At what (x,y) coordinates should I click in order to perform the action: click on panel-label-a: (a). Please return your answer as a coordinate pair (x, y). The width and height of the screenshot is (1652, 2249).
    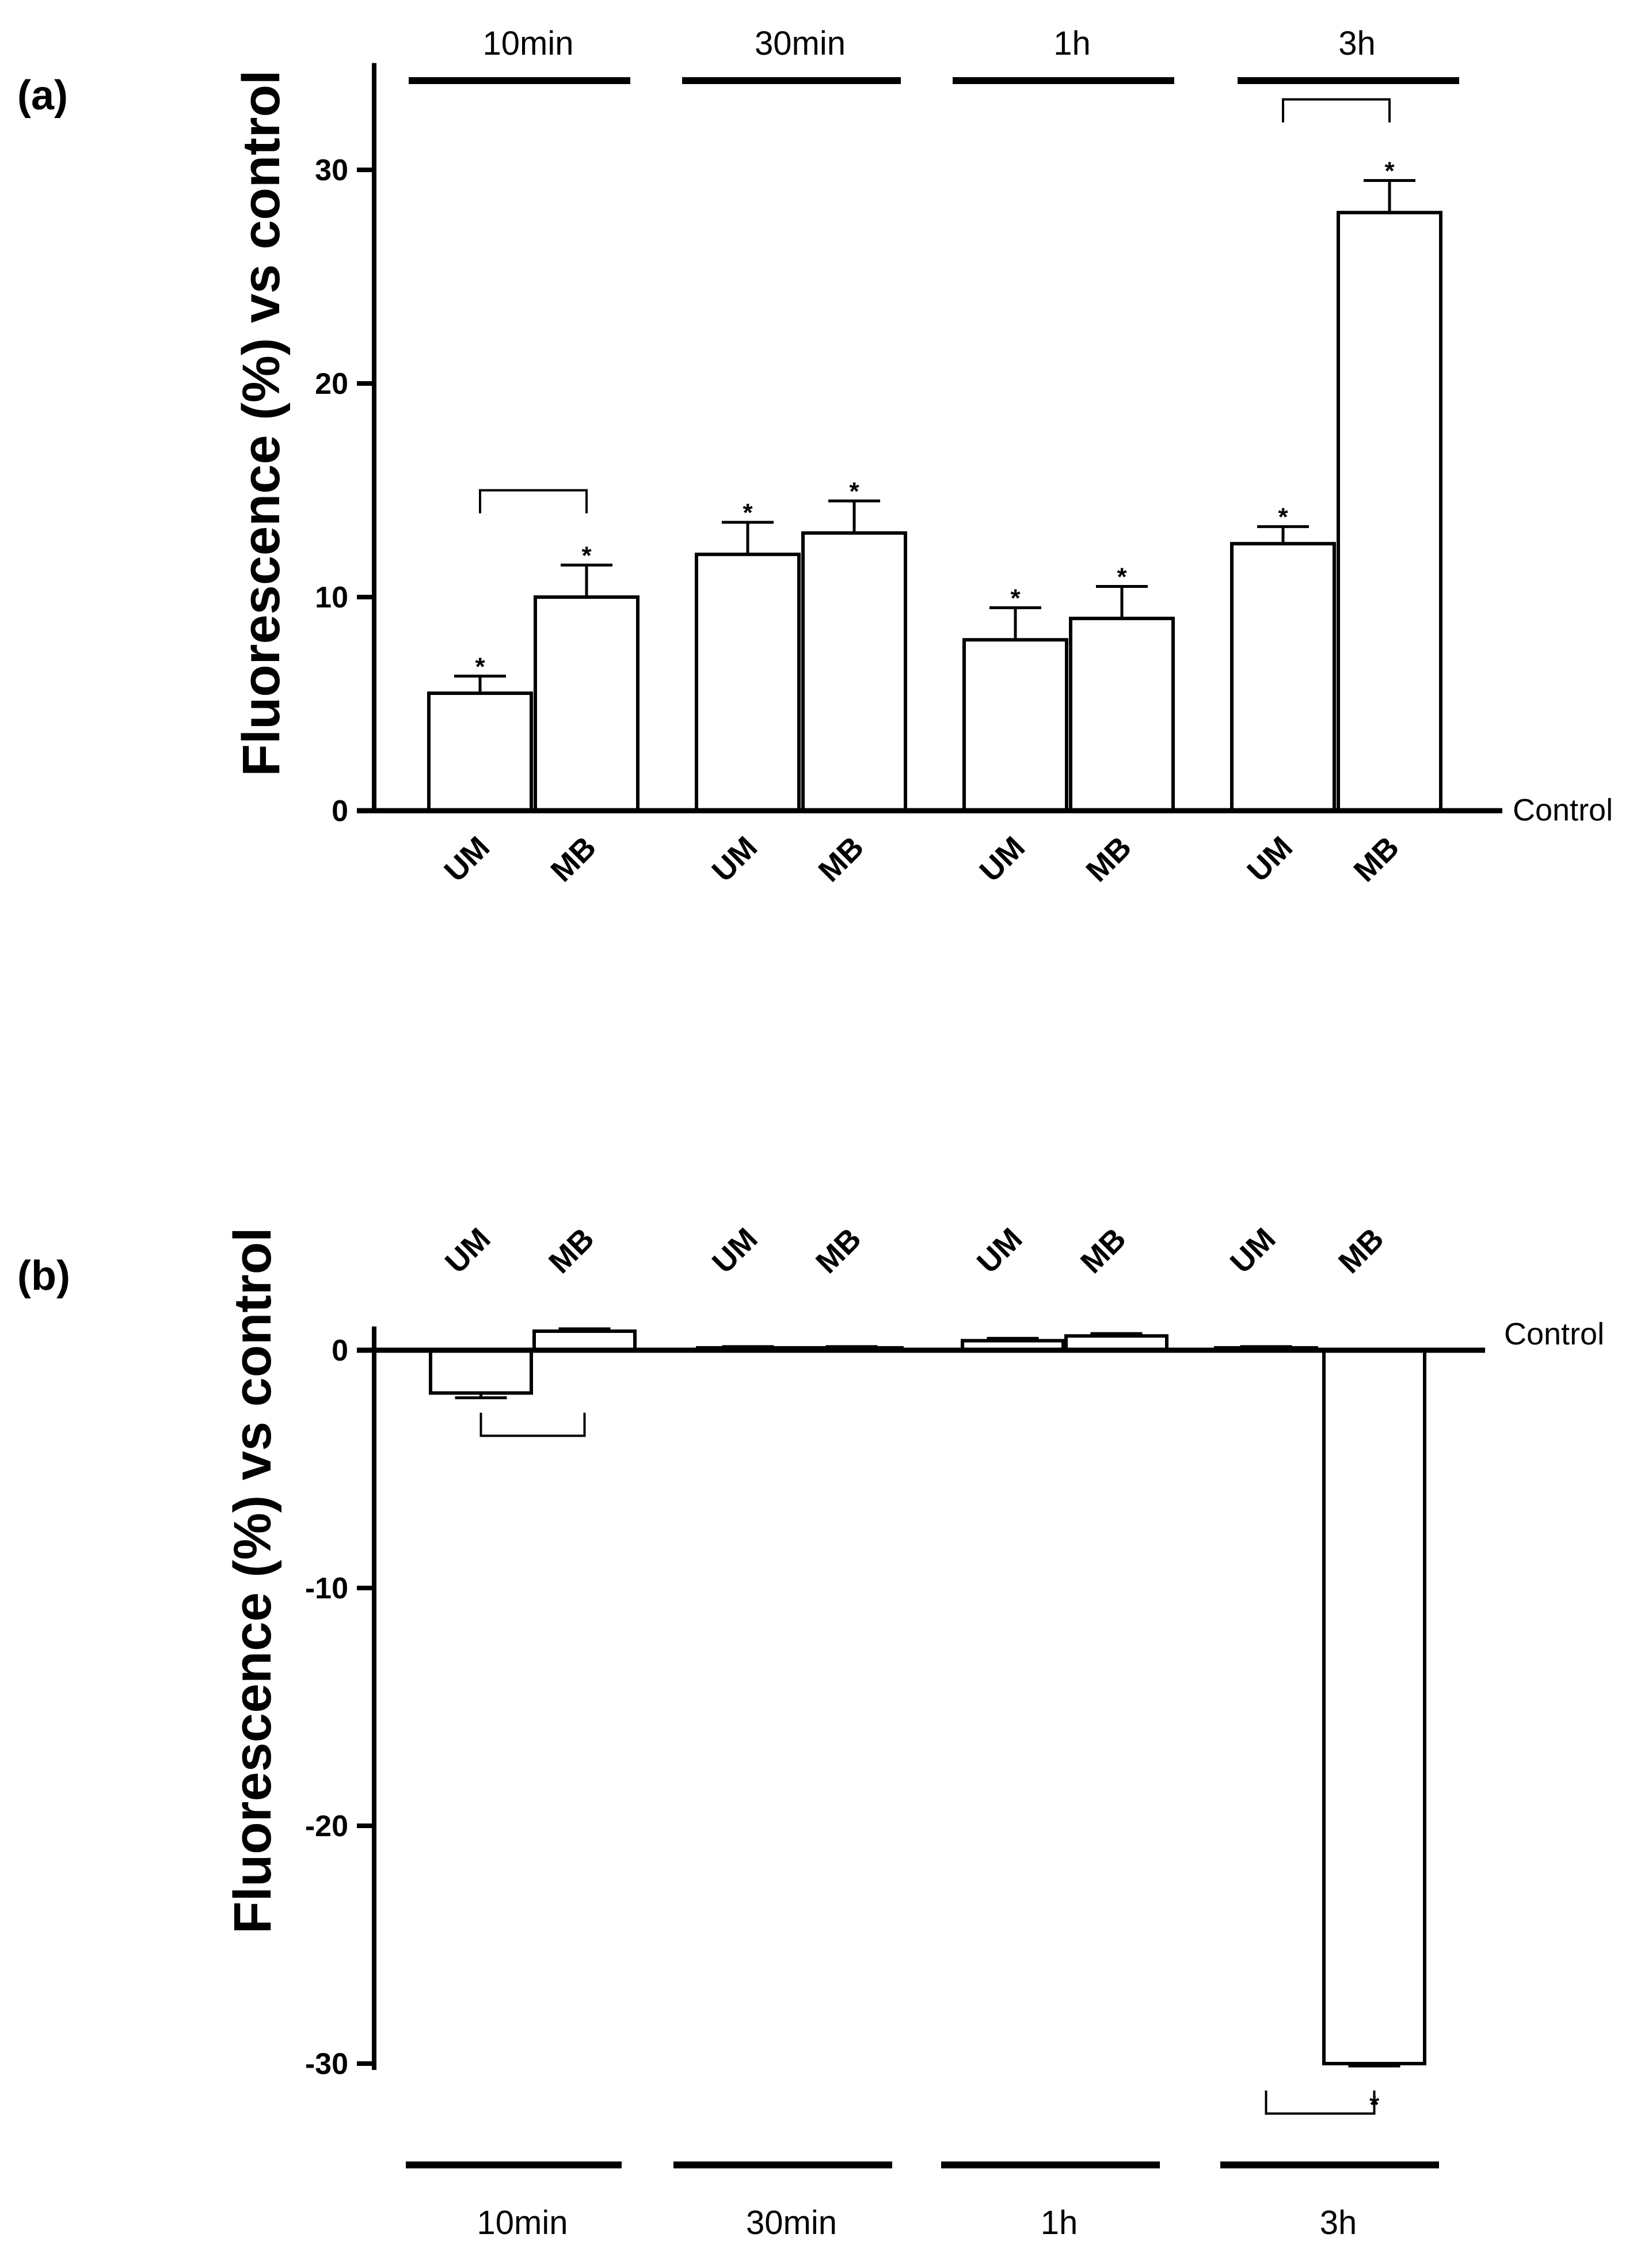
    Looking at the image, I should click on (42, 96).